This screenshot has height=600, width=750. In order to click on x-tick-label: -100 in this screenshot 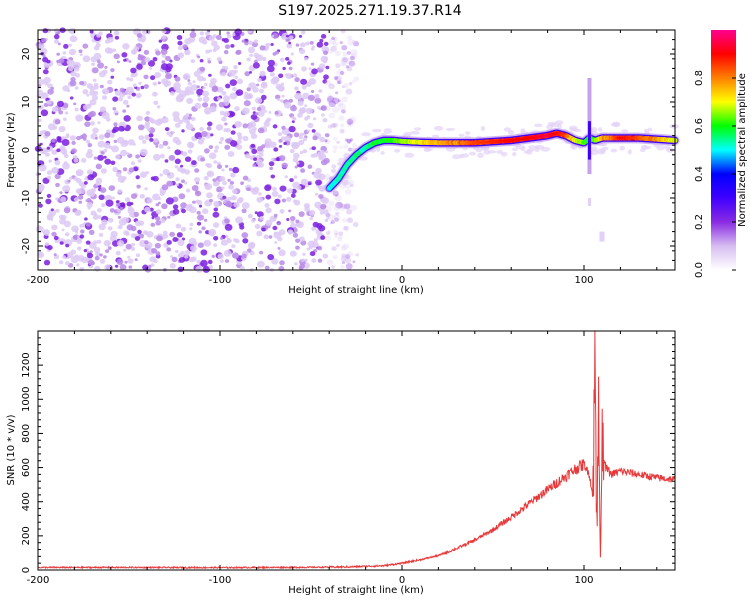, I will do `click(220, 580)`.